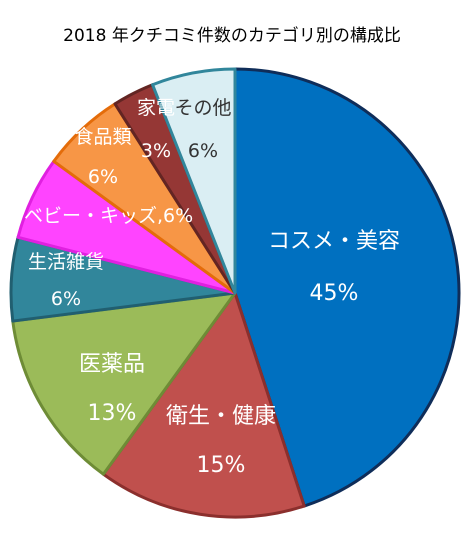  Describe the element at coordinates (221, 465) in the screenshot. I see `slice-value-label: 15%` at that location.